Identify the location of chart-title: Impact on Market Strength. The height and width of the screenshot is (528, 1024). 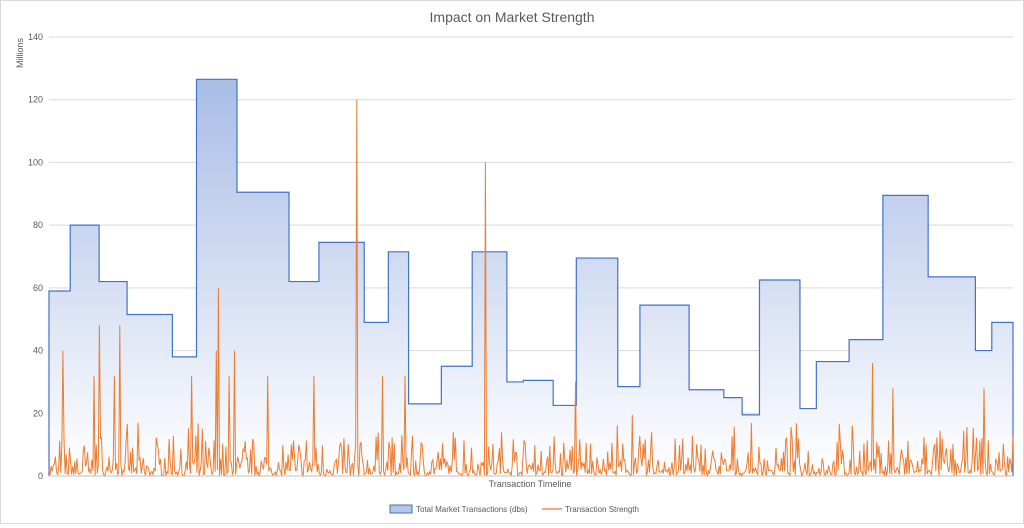
(512, 17).